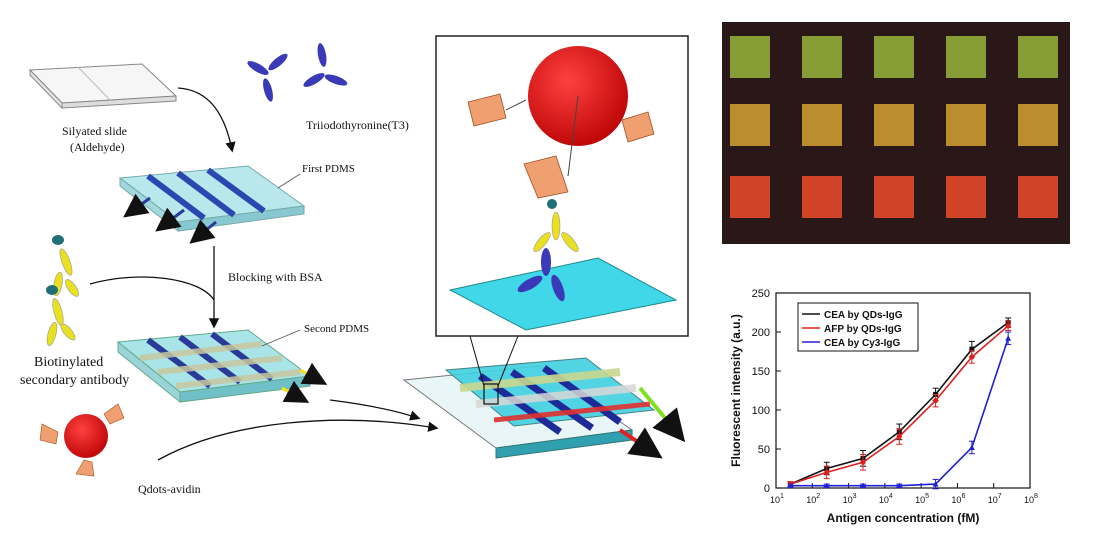 Image resolution: width=1101 pixels, height=556 pixels. What do you see at coordinates (337, 329) in the screenshot?
I see `label-second-pdms: Second PDMS` at bounding box center [337, 329].